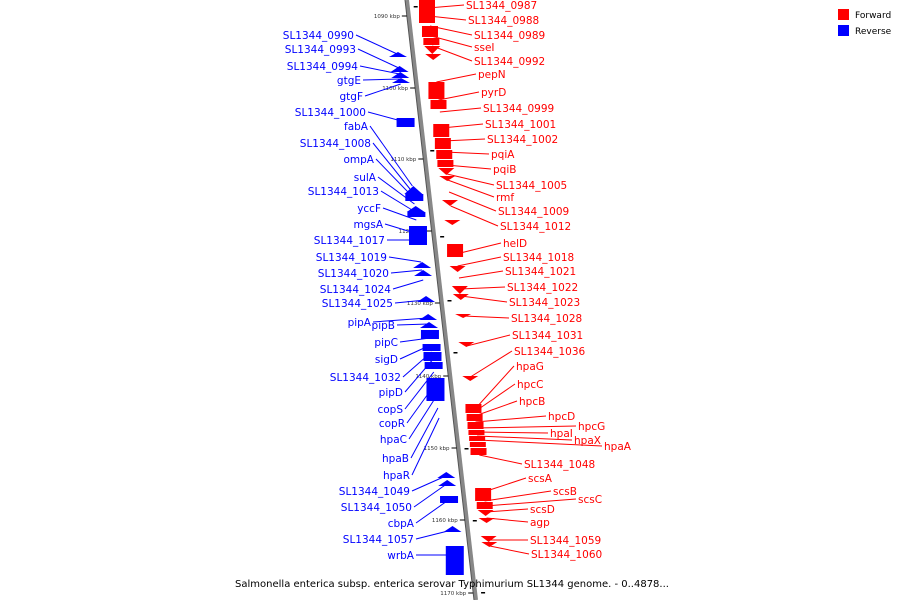 This screenshot has height=604, width=900. I want to click on gene-label-gtgf: gtgF, so click(352, 97).